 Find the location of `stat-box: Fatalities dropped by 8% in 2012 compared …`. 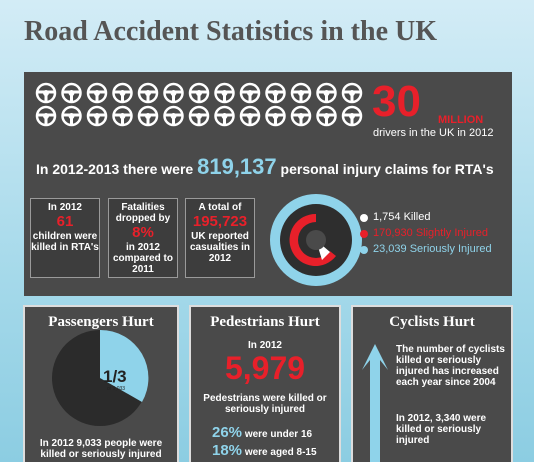

stat-box: Fatalities dropped by 8% in 2012 compared … is located at coordinates (143, 238).